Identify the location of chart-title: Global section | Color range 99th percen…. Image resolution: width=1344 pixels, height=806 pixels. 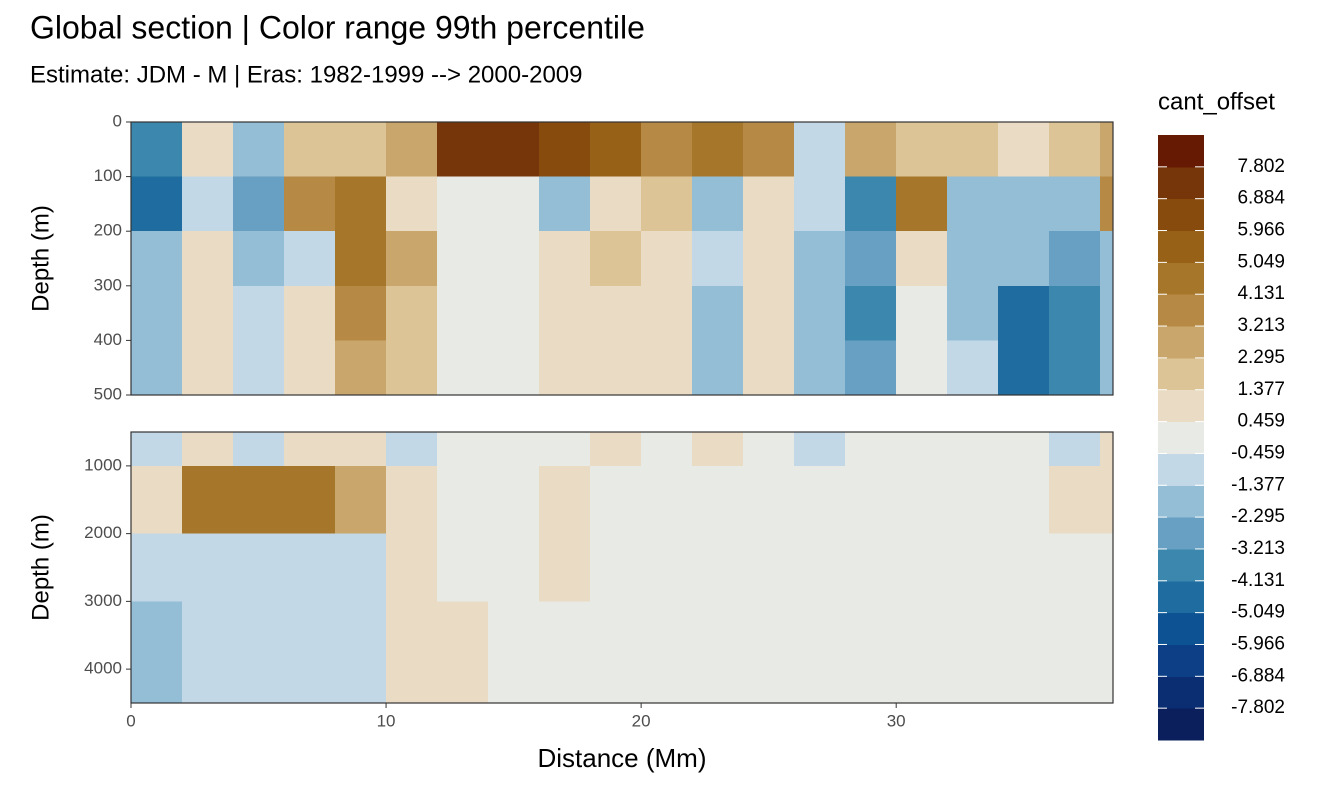
(337, 27).